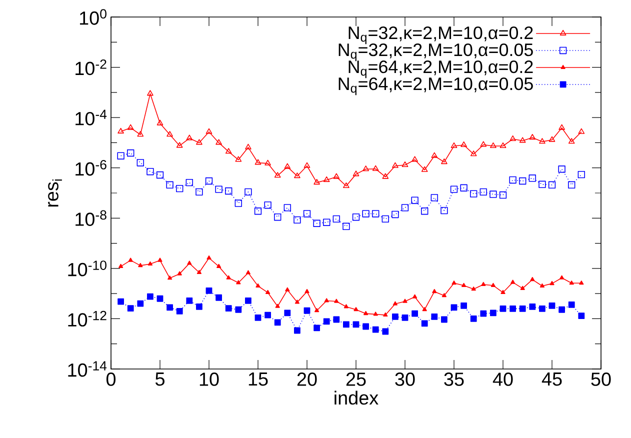  What do you see at coordinates (307, 379) in the screenshot?
I see `x-tick-label: 20` at bounding box center [307, 379].